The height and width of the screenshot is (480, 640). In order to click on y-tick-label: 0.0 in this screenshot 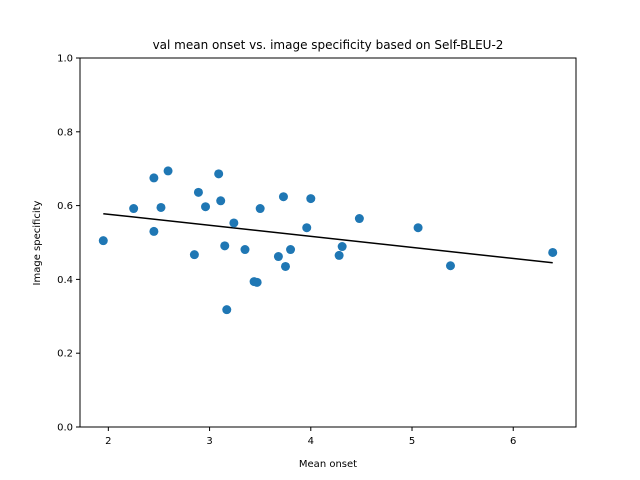, I will do `click(65, 428)`.